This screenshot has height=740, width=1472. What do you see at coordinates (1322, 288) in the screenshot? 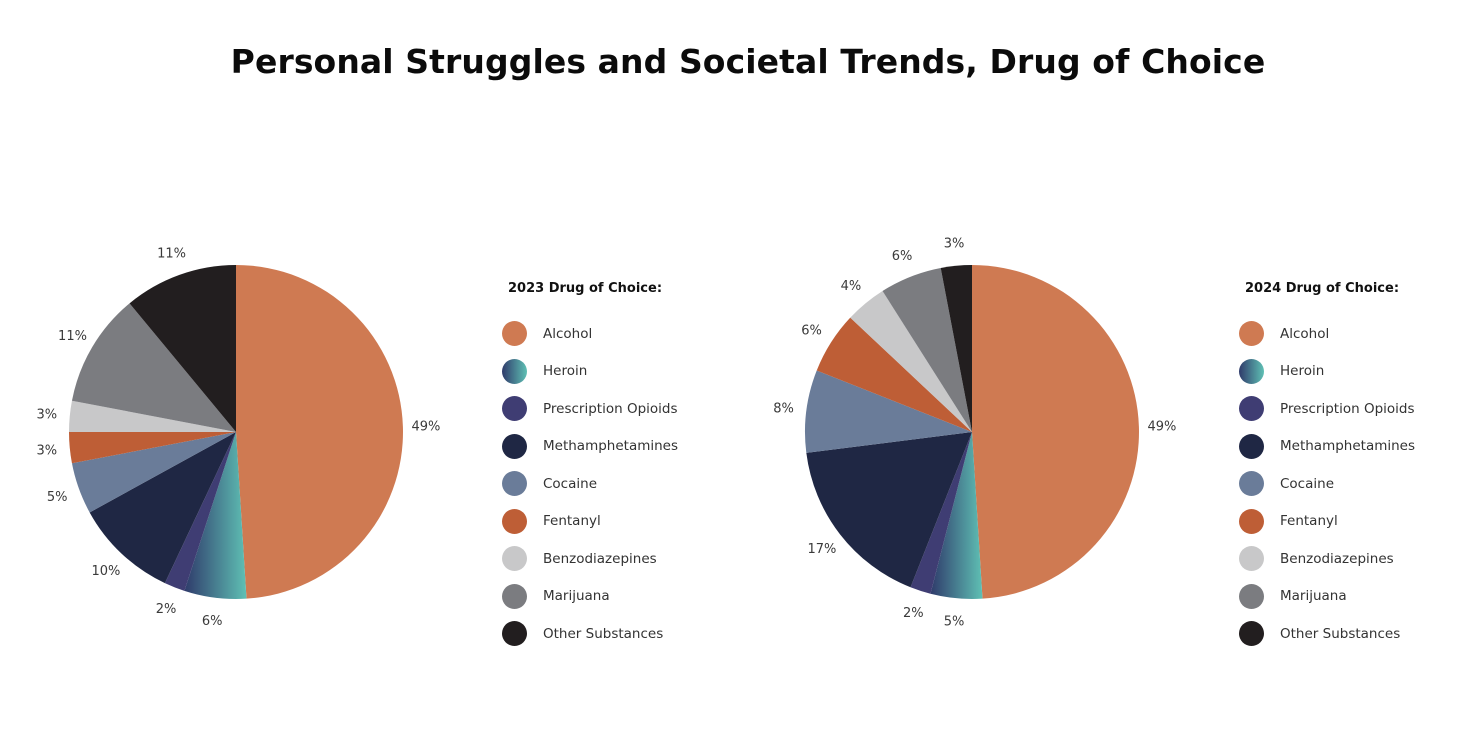
I see `legend-title-2024: 2024 Drug of Choice:` at bounding box center [1322, 288].